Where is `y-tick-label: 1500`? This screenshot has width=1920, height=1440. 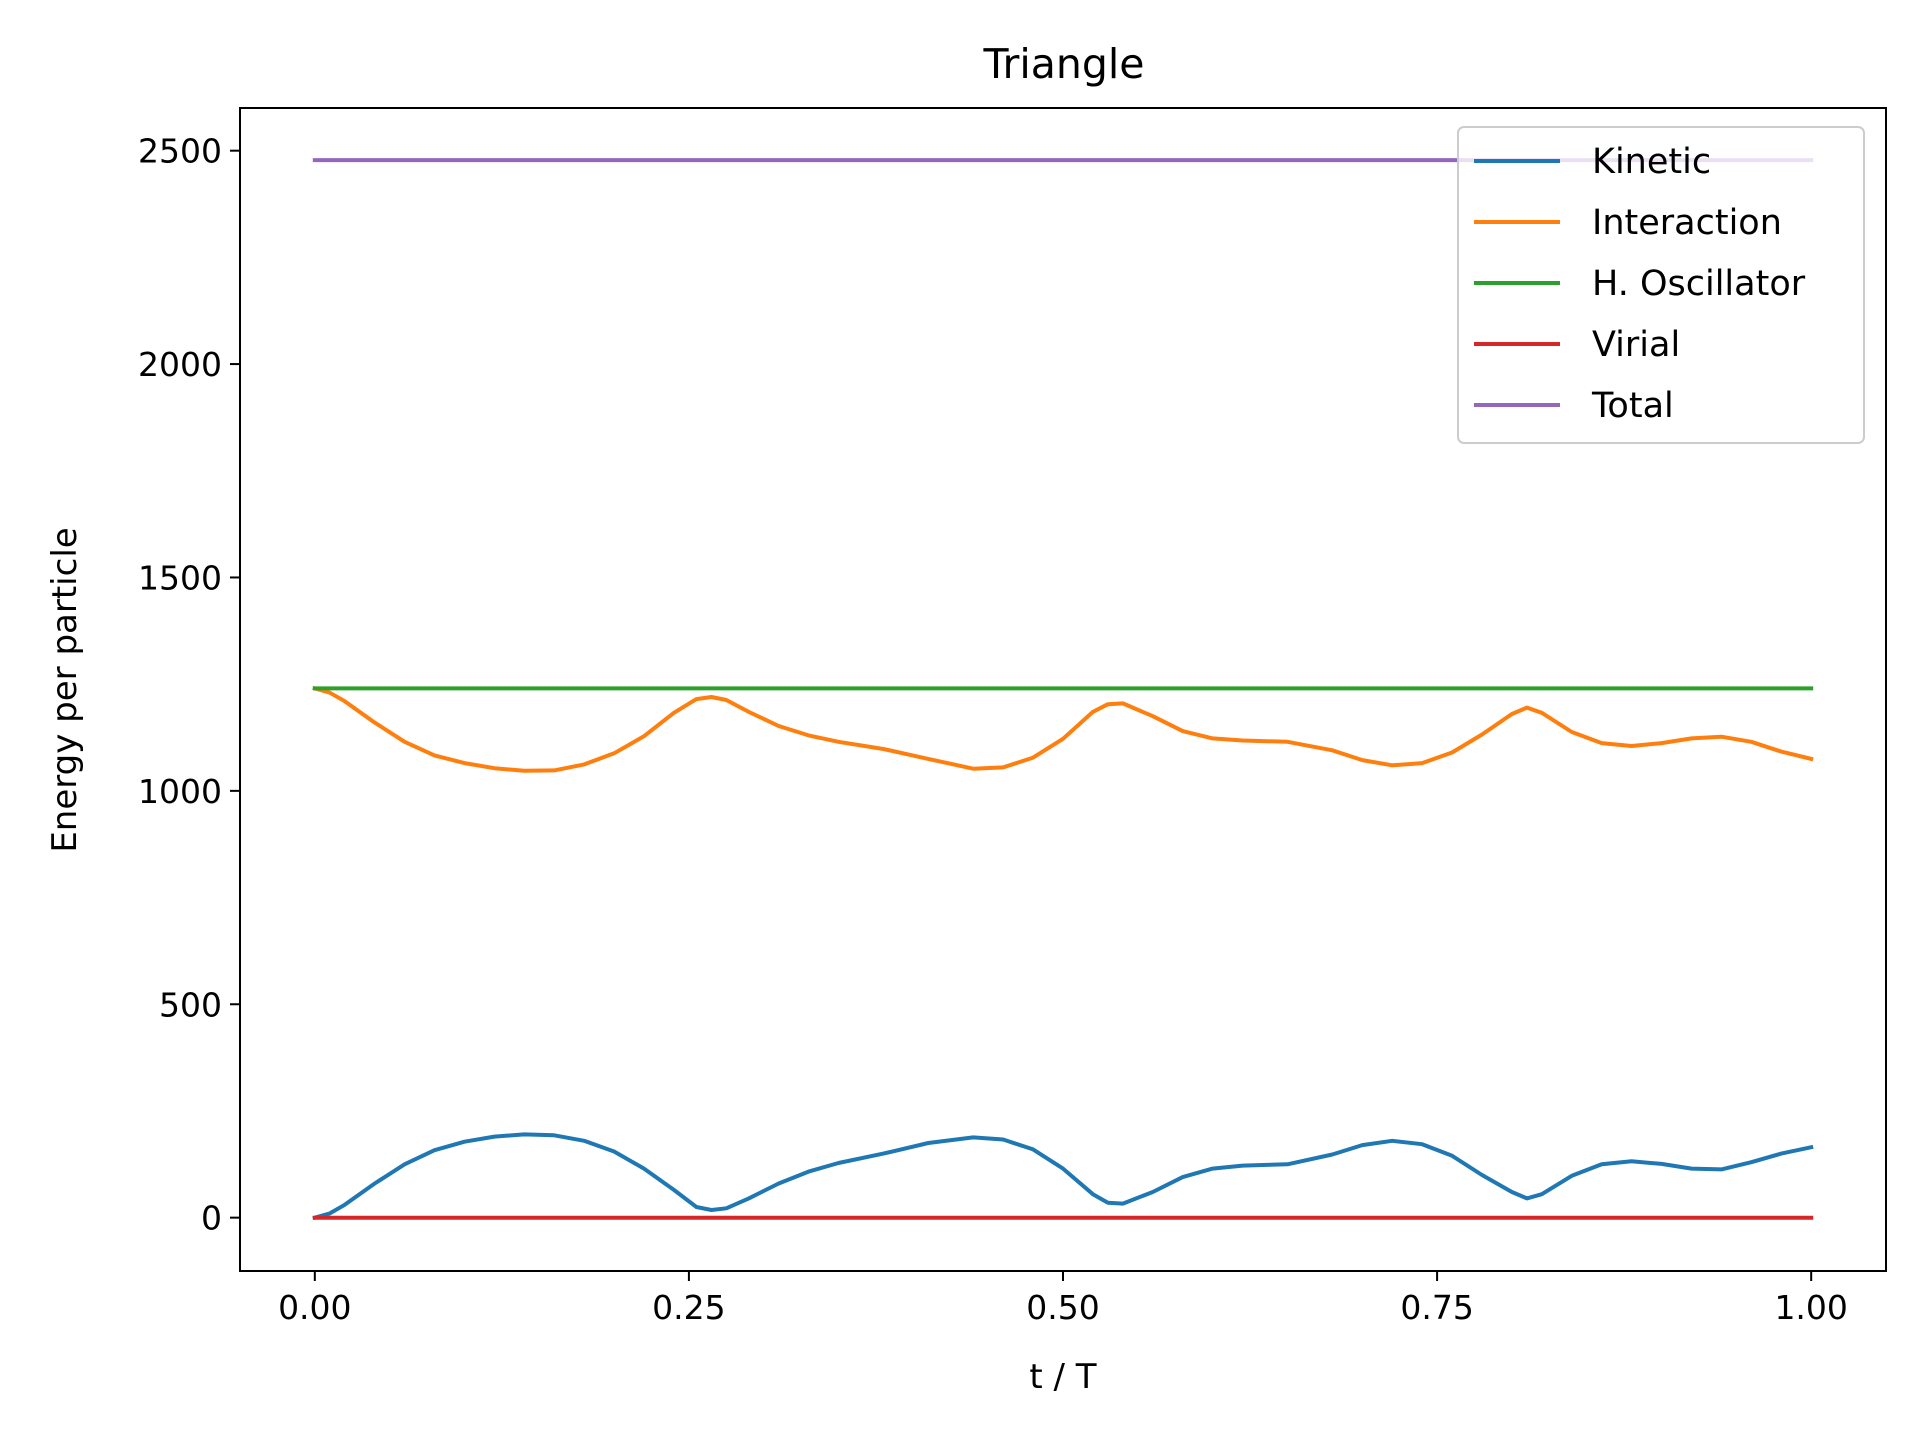 y-tick-label: 1500 is located at coordinates (180, 577).